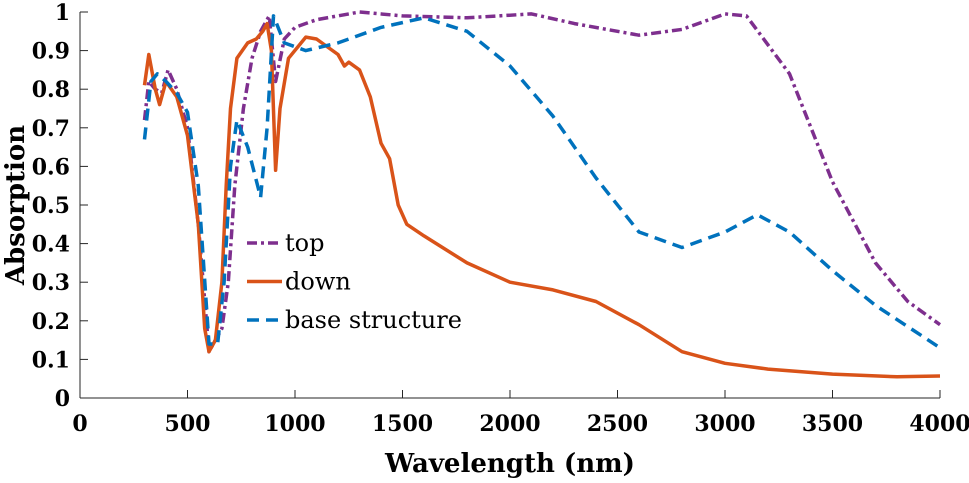 The width and height of the screenshot is (969, 483). What do you see at coordinates (509, 464) in the screenshot?
I see `x-axis-label: Wavelength (nm)` at bounding box center [509, 464].